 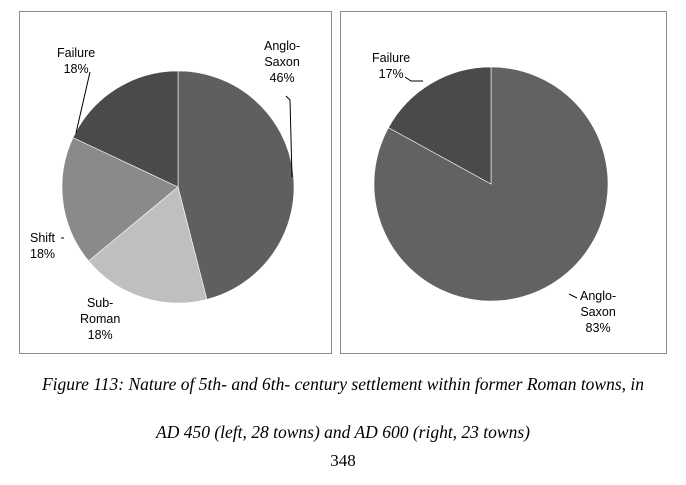 I want to click on label-anglo-saxon-left: Anglo- Saxon 46%, so click(x=282, y=62).